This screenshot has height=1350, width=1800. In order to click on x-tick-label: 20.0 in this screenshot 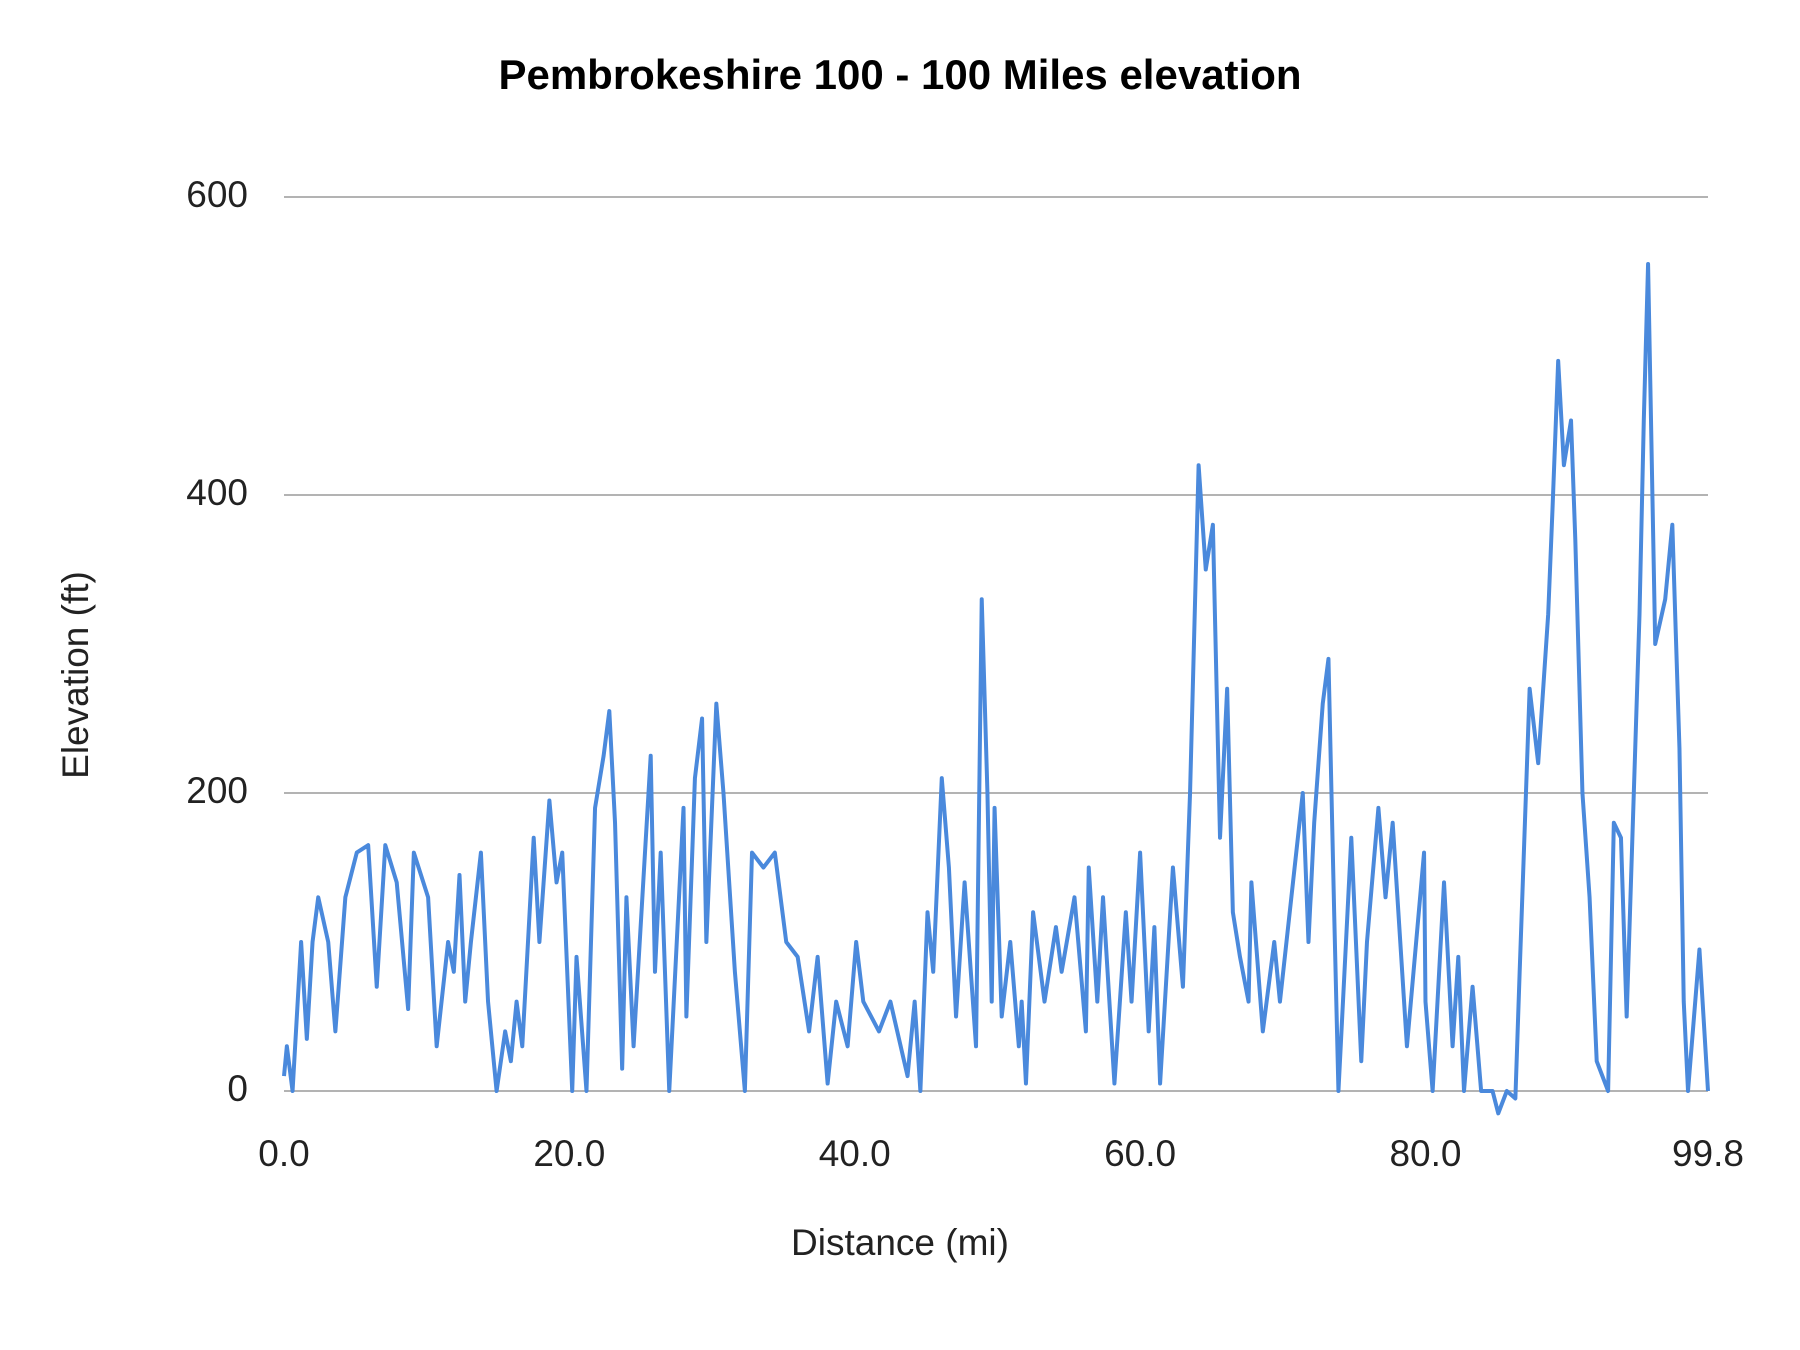, I will do `click(569, 1153)`.